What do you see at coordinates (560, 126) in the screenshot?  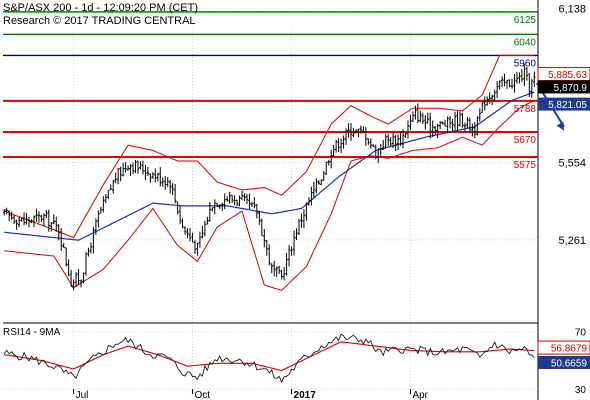 I see `forecast-arrow-head` at bounding box center [560, 126].